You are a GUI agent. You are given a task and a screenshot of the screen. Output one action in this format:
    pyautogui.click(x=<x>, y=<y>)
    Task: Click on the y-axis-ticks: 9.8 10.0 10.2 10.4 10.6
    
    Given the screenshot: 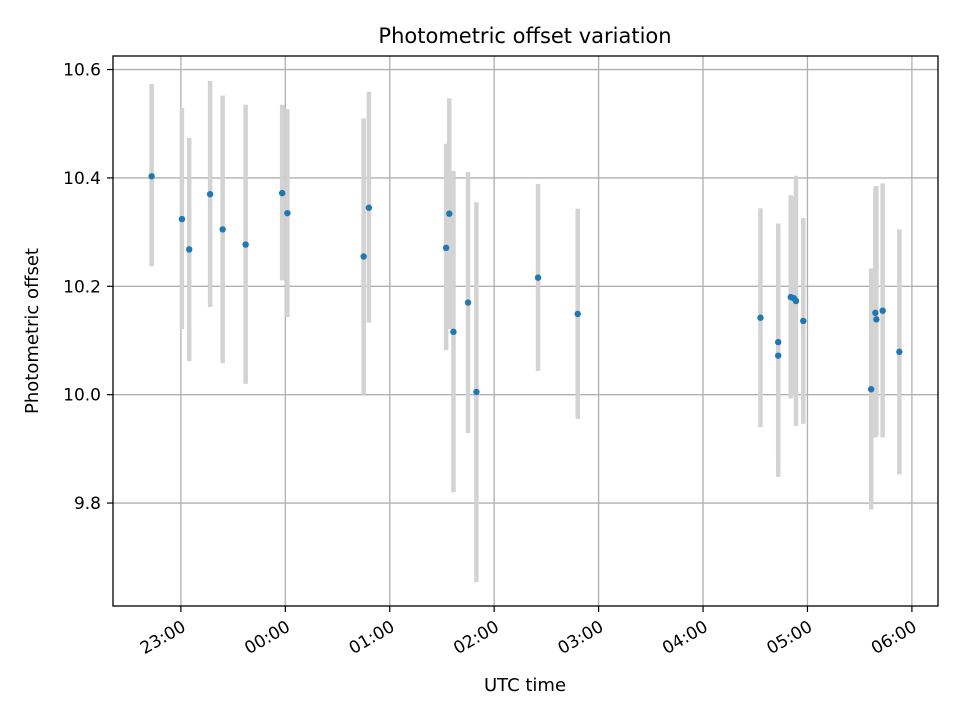 What is the action you would take?
    pyautogui.click(x=88, y=287)
    